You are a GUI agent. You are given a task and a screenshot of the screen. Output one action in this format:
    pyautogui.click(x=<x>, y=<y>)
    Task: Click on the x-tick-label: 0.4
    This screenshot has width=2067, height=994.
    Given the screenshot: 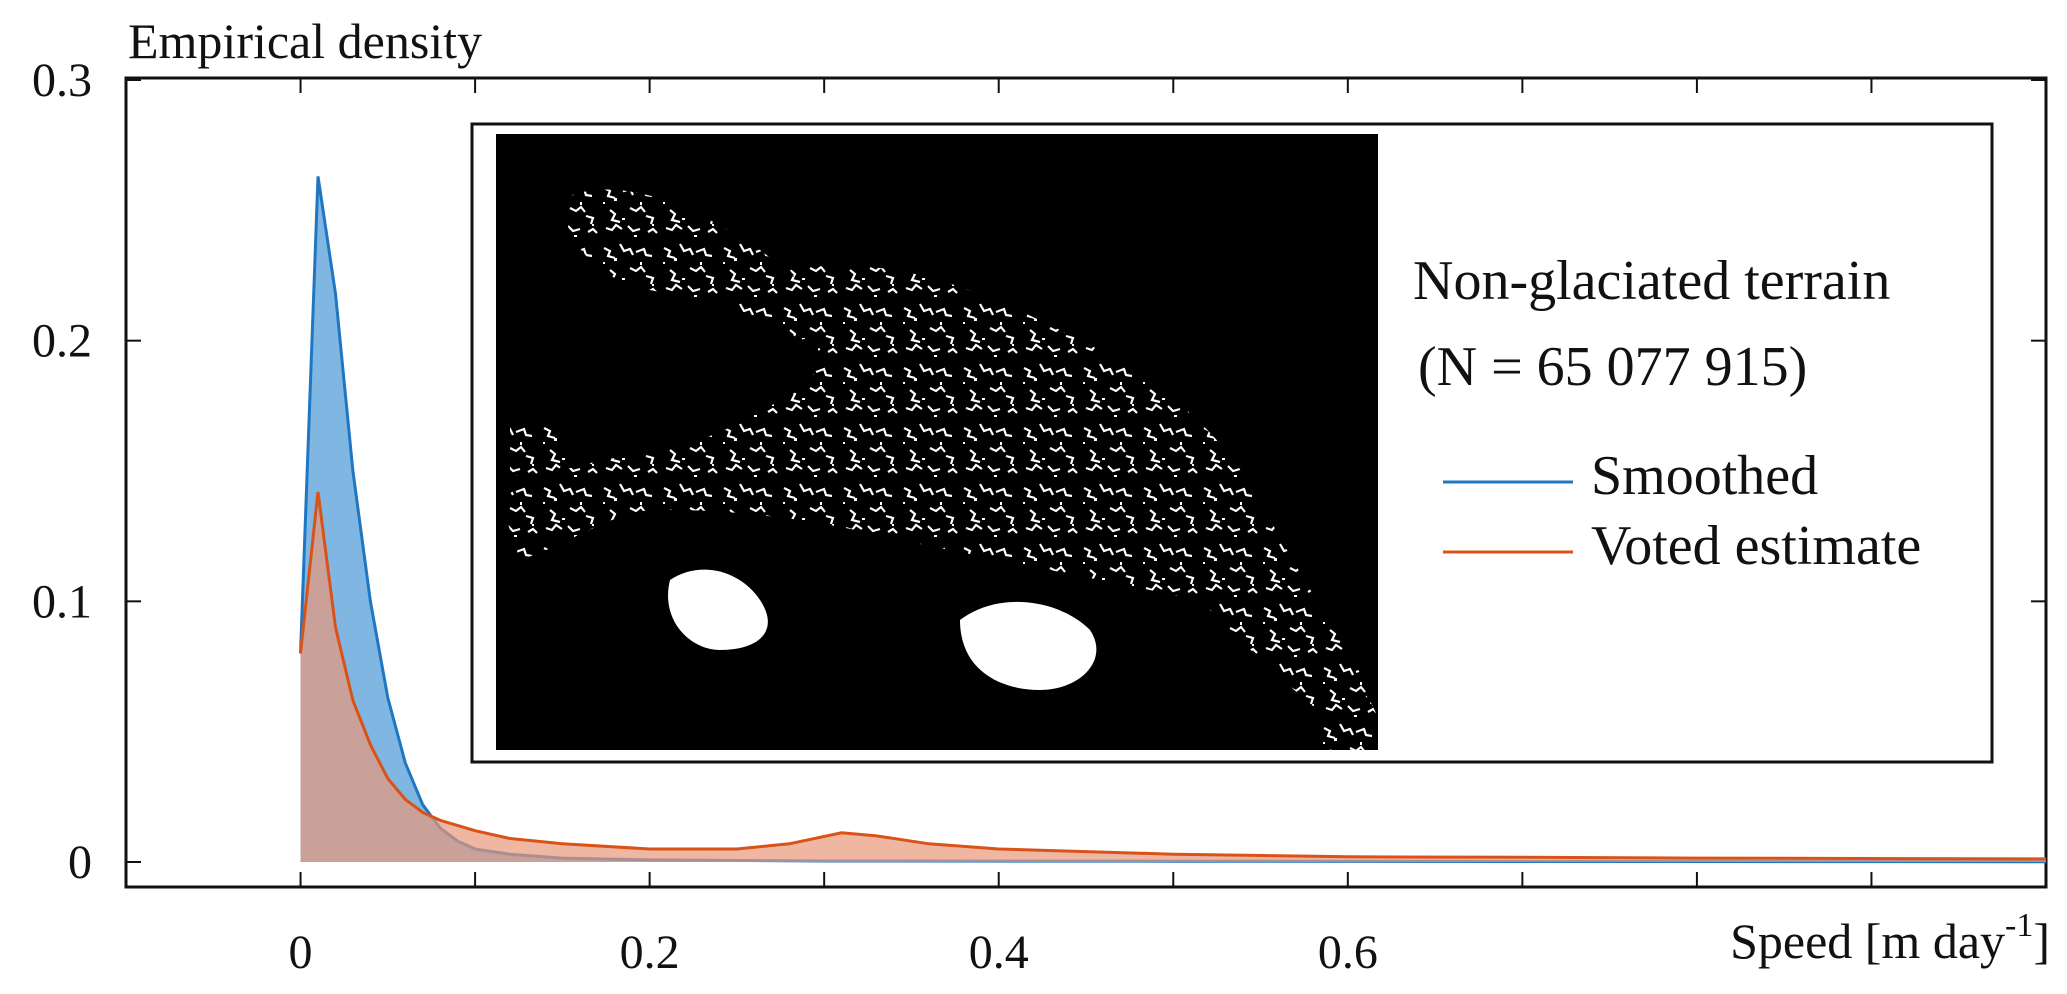 What is the action you would take?
    pyautogui.click(x=999, y=952)
    